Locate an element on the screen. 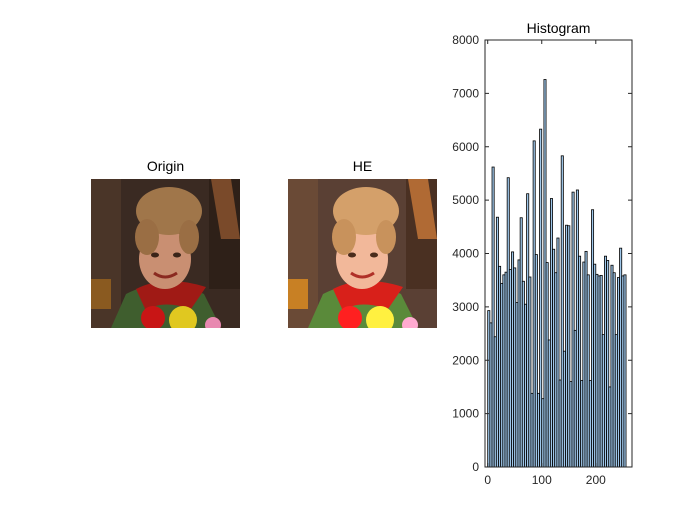 This screenshot has width=700, height=525. origin-image is located at coordinates (165, 253).